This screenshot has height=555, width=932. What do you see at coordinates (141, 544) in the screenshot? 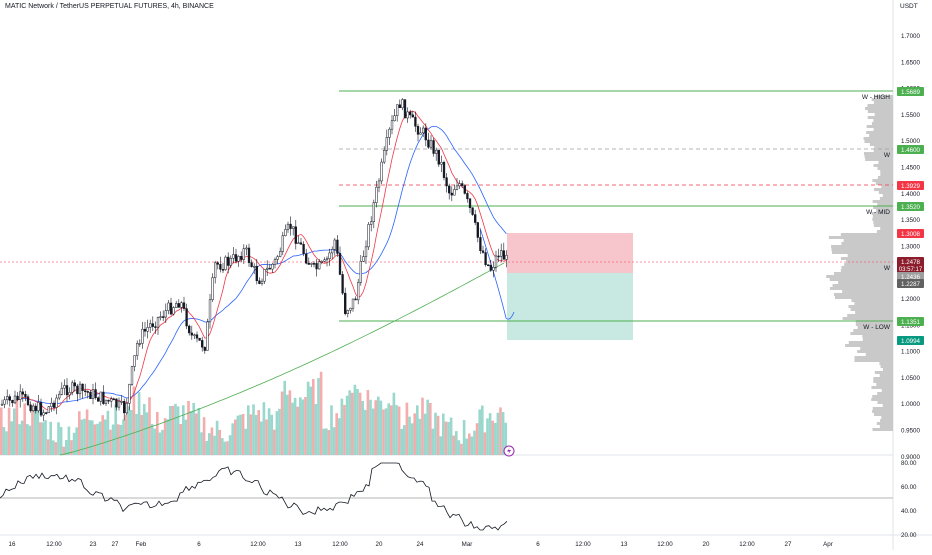
I see `time-tick-label: Feb` at bounding box center [141, 544].